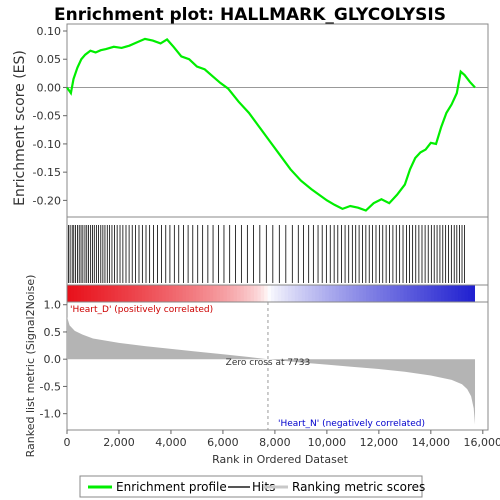 The width and height of the screenshot is (500, 500). Describe the element at coordinates (267, 254) in the screenshot. I see `hit-marks` at that location.